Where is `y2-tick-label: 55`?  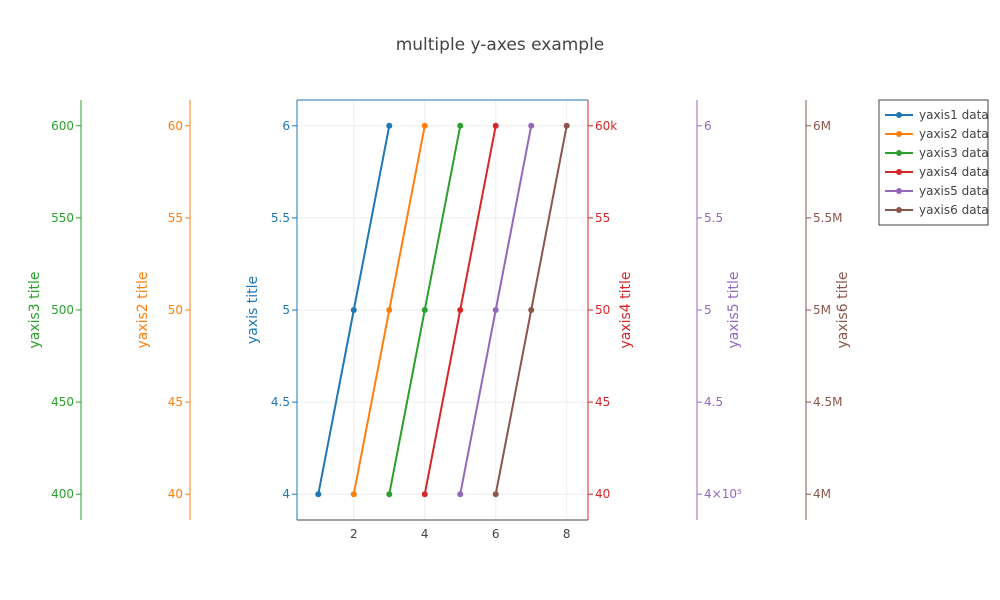
y2-tick-label: 55 is located at coordinates (175, 218).